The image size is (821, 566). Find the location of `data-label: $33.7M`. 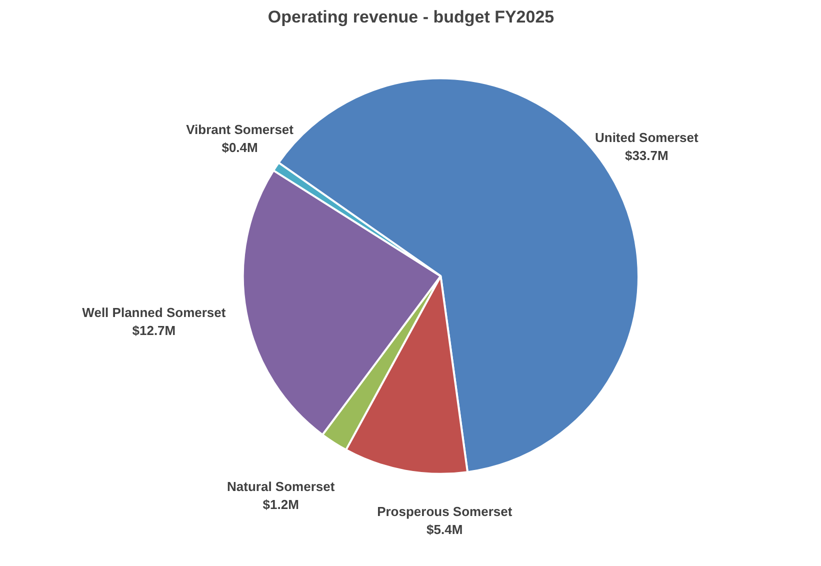

data-label: $33.7M is located at coordinates (646, 156).